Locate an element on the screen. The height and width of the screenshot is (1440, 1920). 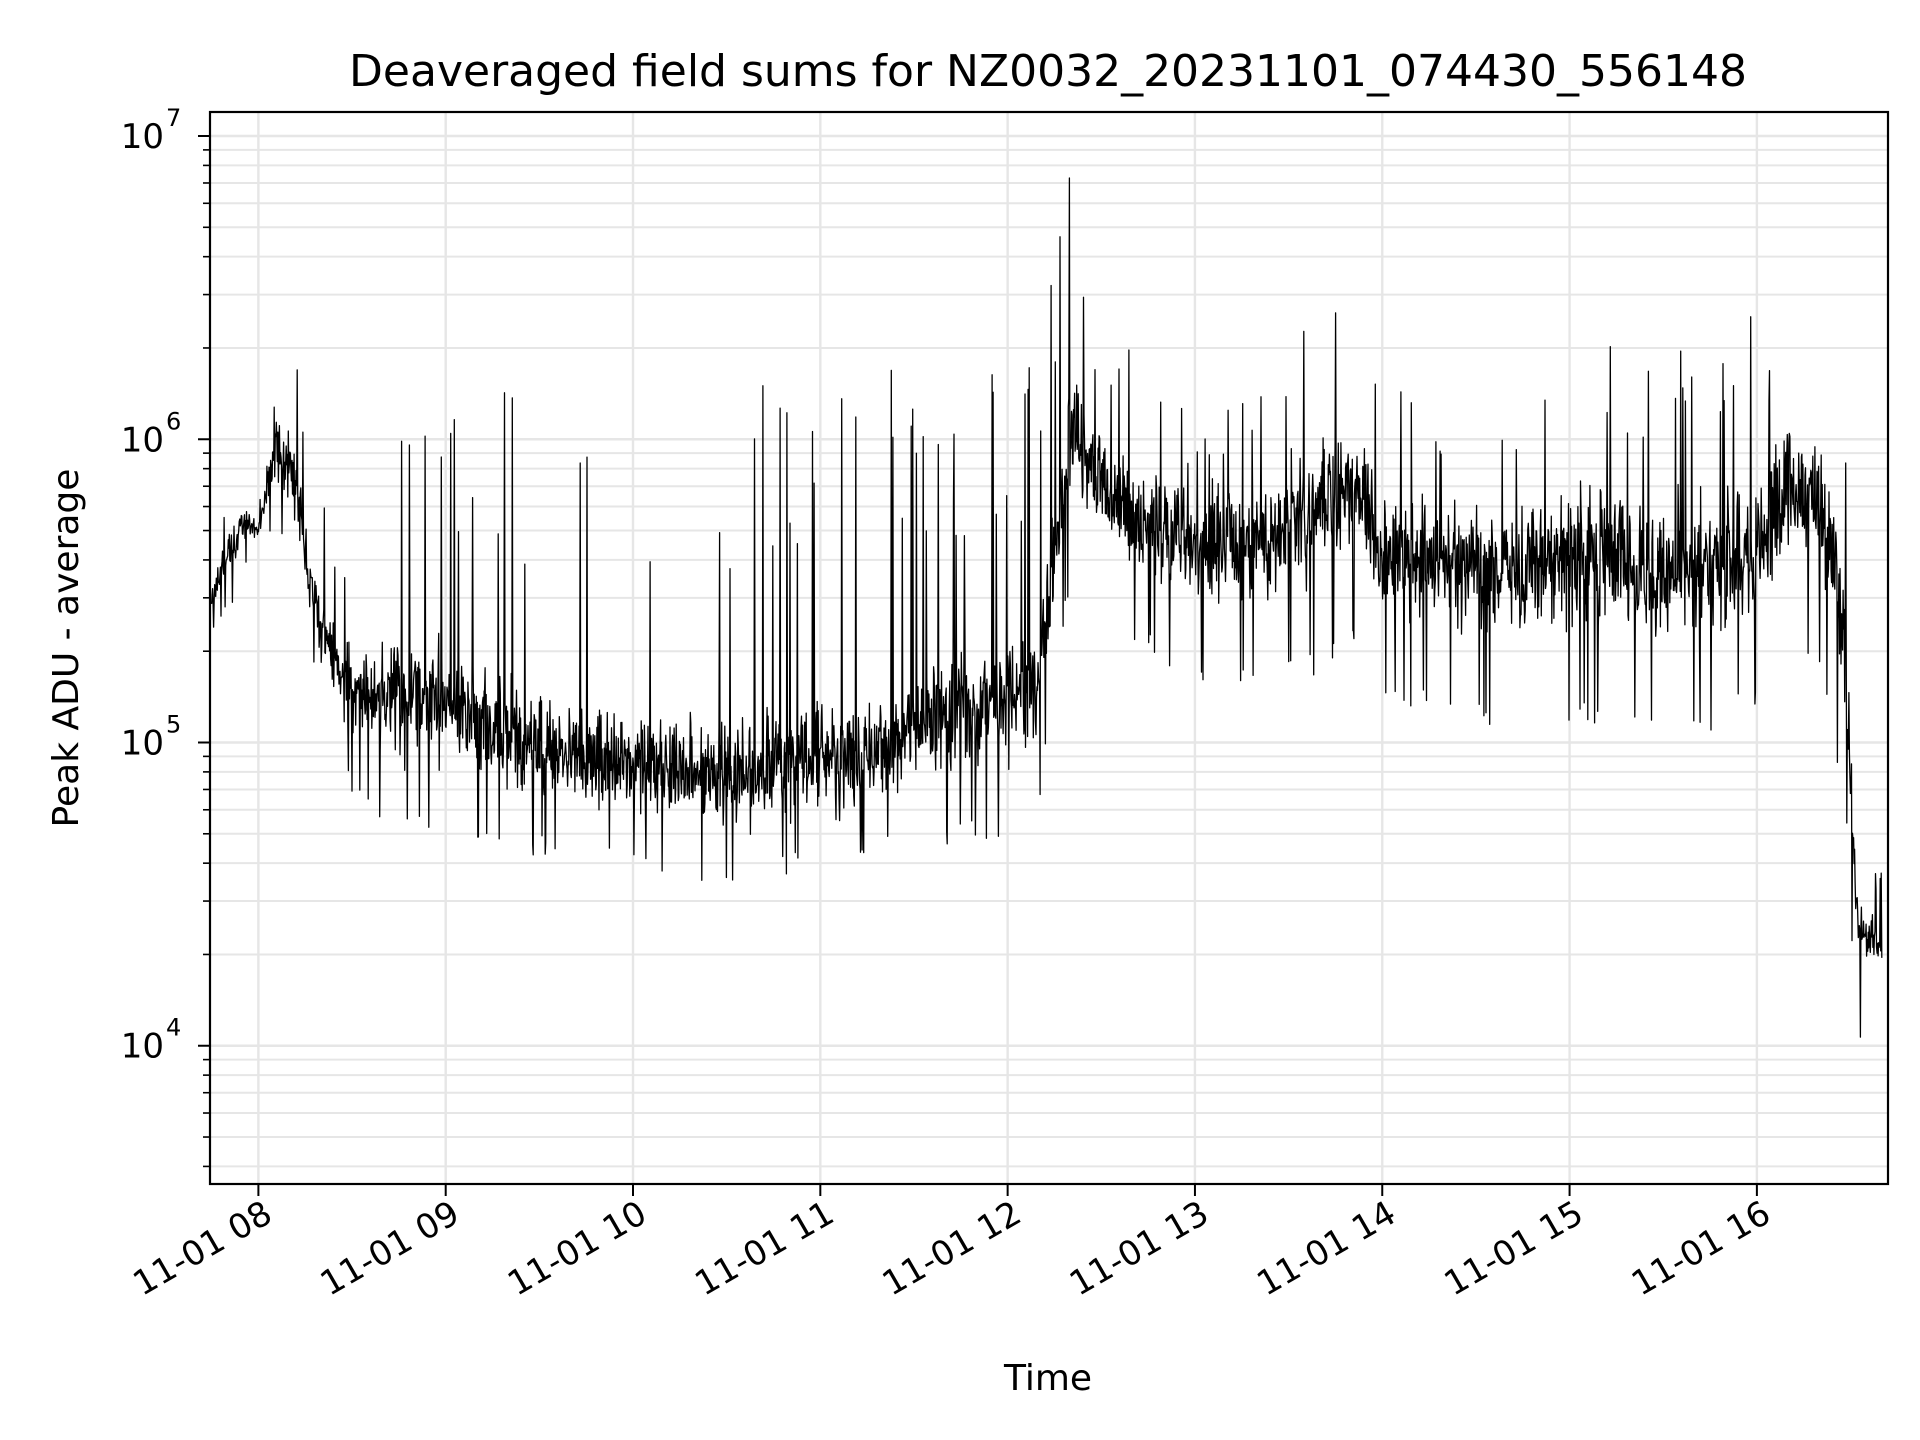
y-tick-exponent: 6 is located at coordinates (173, 421).